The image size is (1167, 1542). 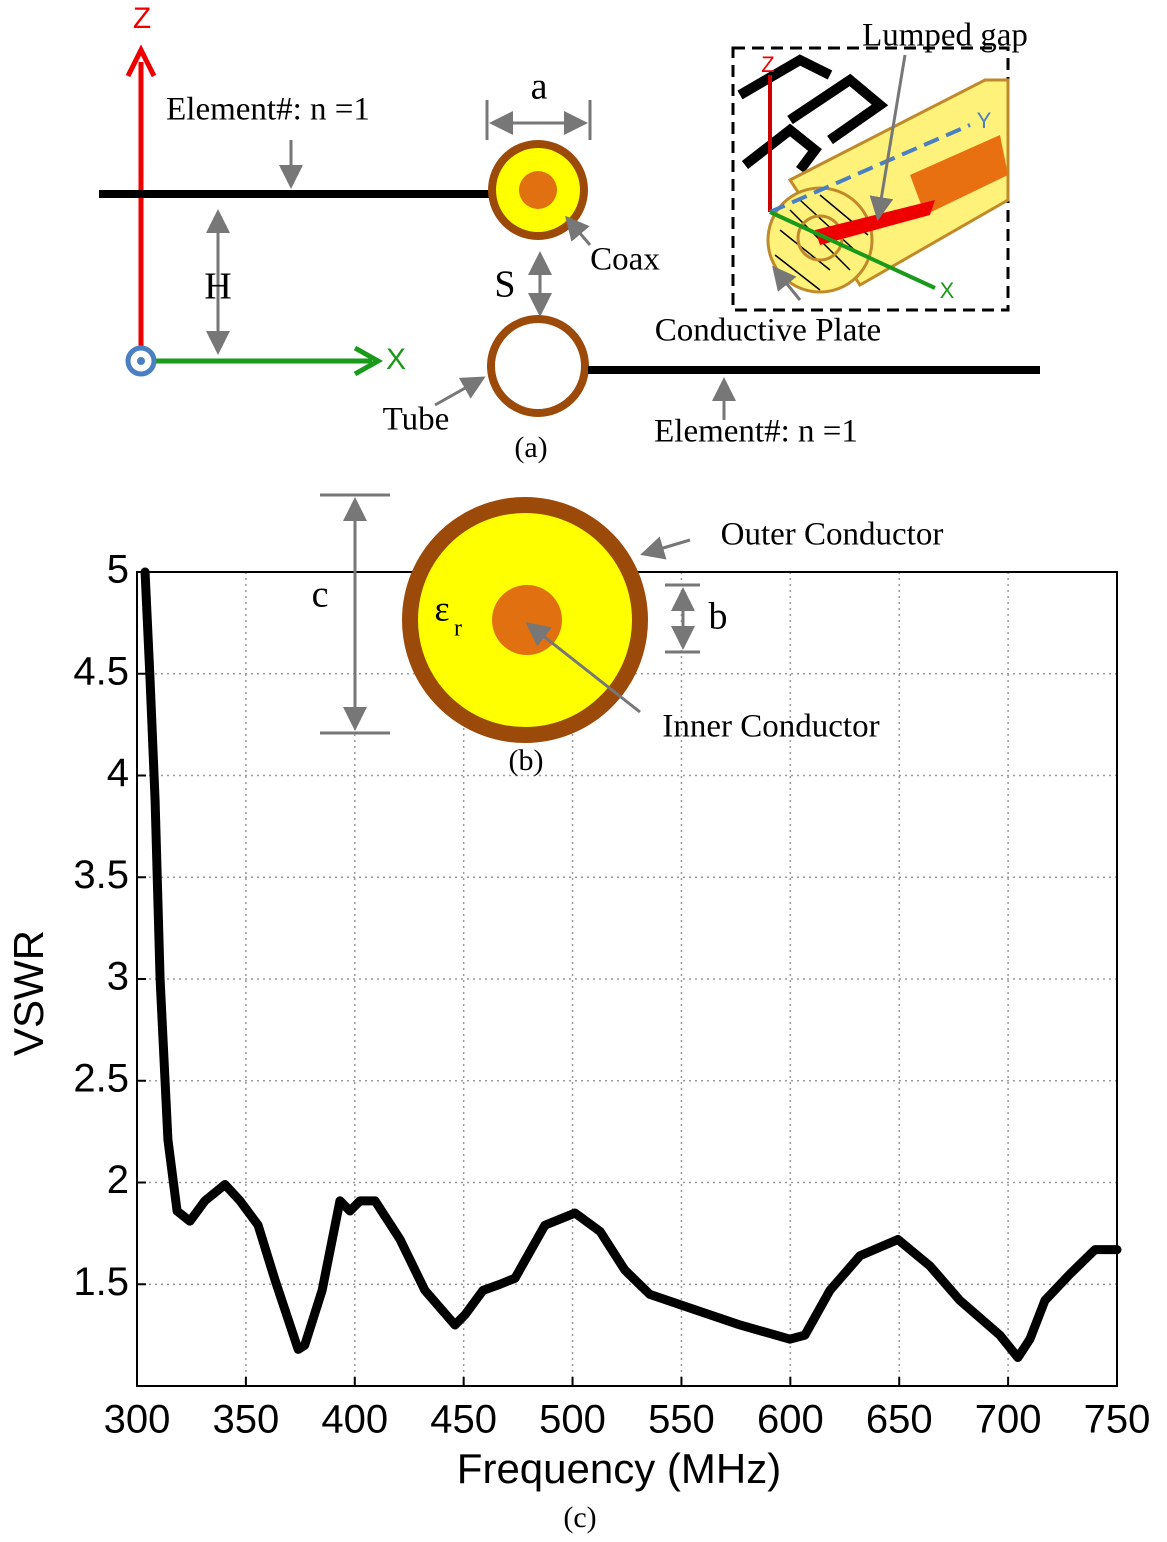 What do you see at coordinates (852, 250) in the screenshot?
I see `inset-x-axis` at bounding box center [852, 250].